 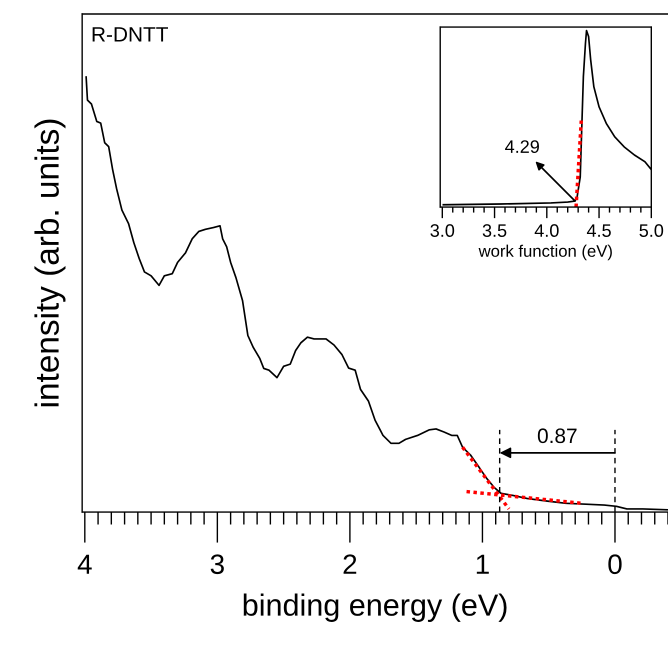 What do you see at coordinates (615, 564) in the screenshot?
I see `x-tick-label: 0` at bounding box center [615, 564].